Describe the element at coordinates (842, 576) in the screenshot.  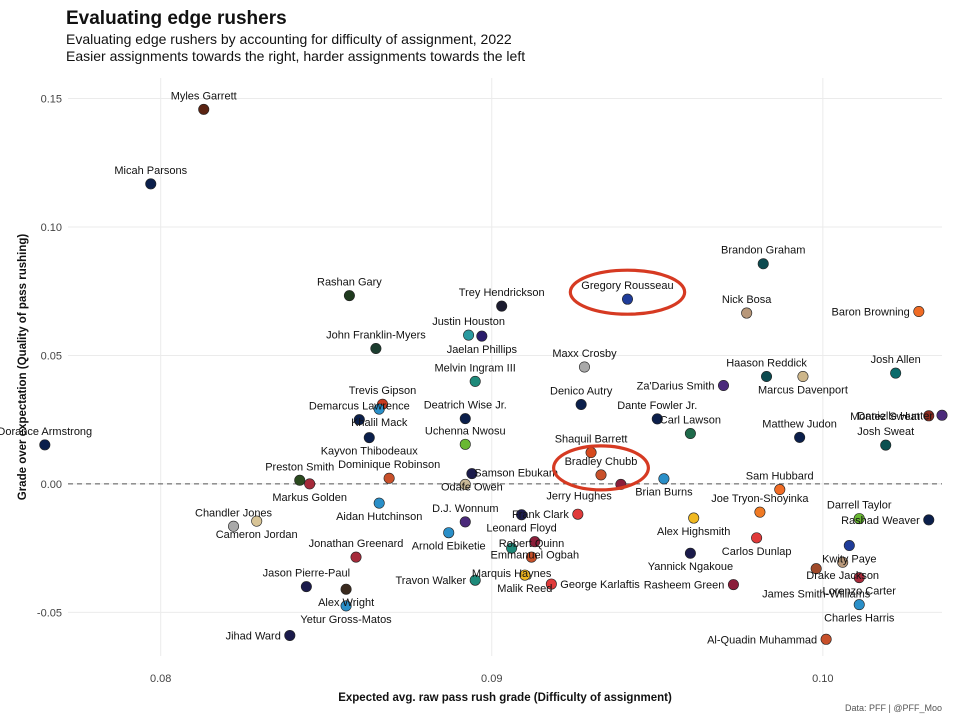
I see `label-drake-jackson: Drake Jackson` at that location.